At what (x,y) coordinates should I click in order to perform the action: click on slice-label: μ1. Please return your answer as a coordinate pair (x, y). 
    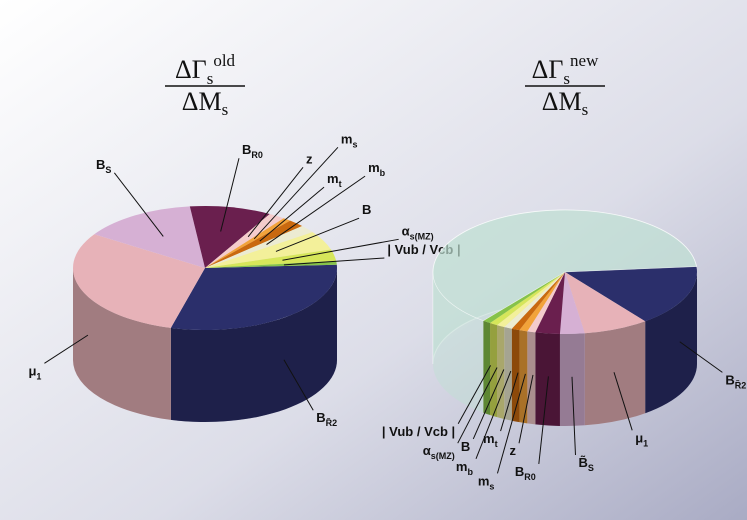
    Looking at the image, I should click on (641, 439).